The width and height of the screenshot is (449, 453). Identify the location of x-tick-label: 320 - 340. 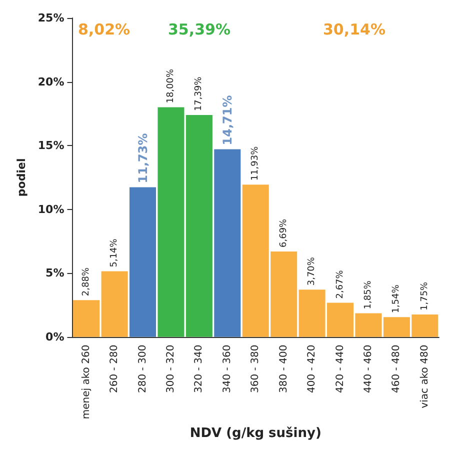
(199, 368).